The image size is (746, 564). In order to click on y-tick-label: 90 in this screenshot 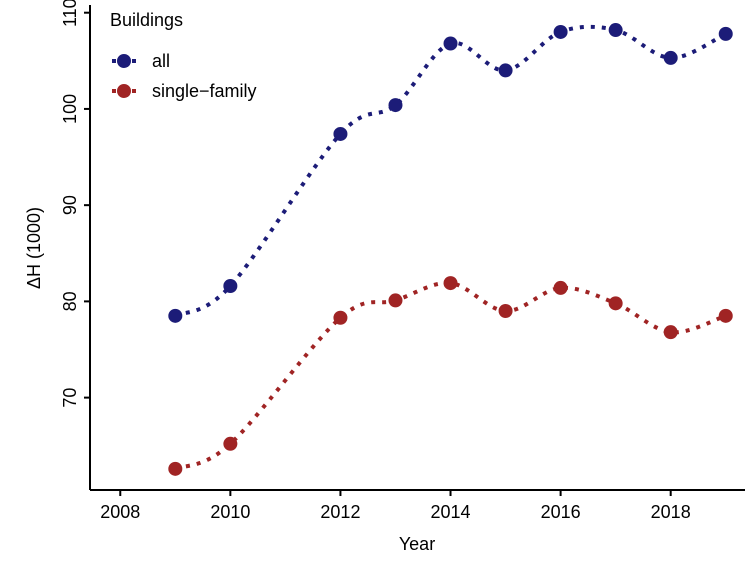, I will do `click(70, 205)`.